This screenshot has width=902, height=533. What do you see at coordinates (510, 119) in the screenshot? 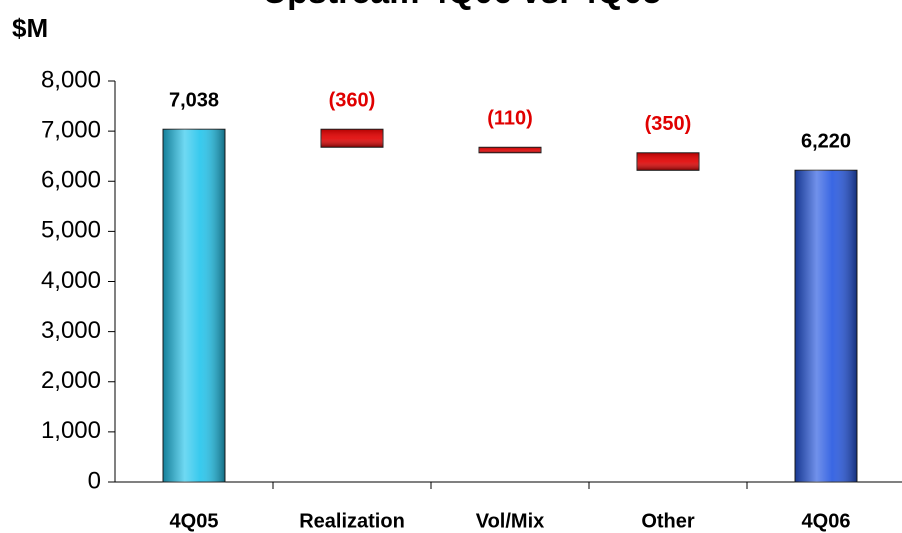
I see `value-label: (110)` at bounding box center [510, 119].